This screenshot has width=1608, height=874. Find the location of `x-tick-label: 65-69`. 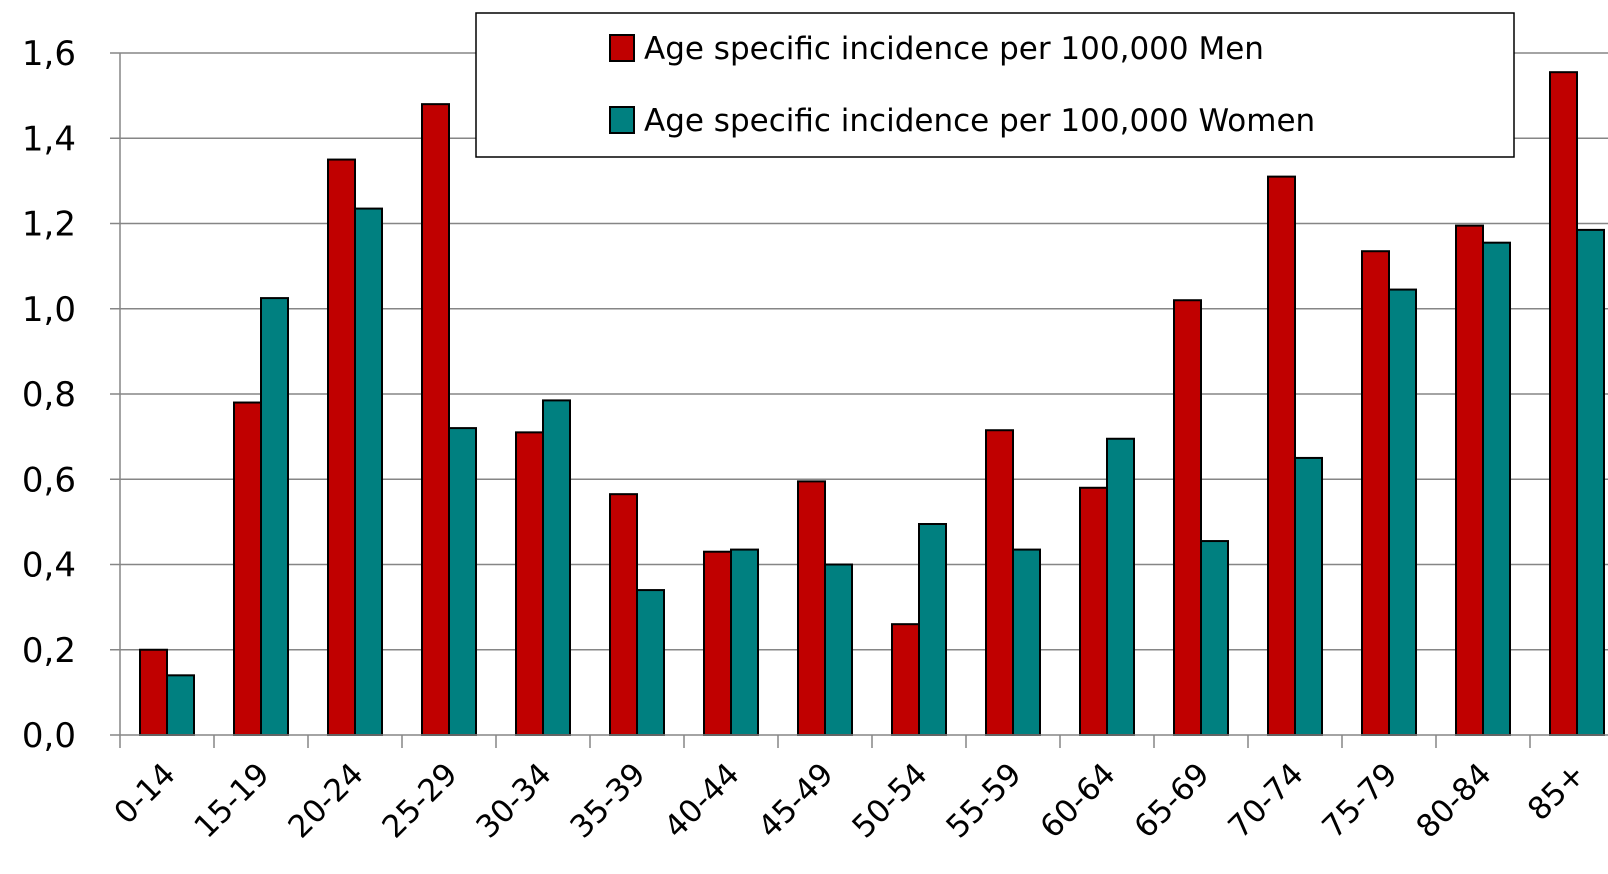

x-tick-label: 65-69 is located at coordinates (1171, 800).